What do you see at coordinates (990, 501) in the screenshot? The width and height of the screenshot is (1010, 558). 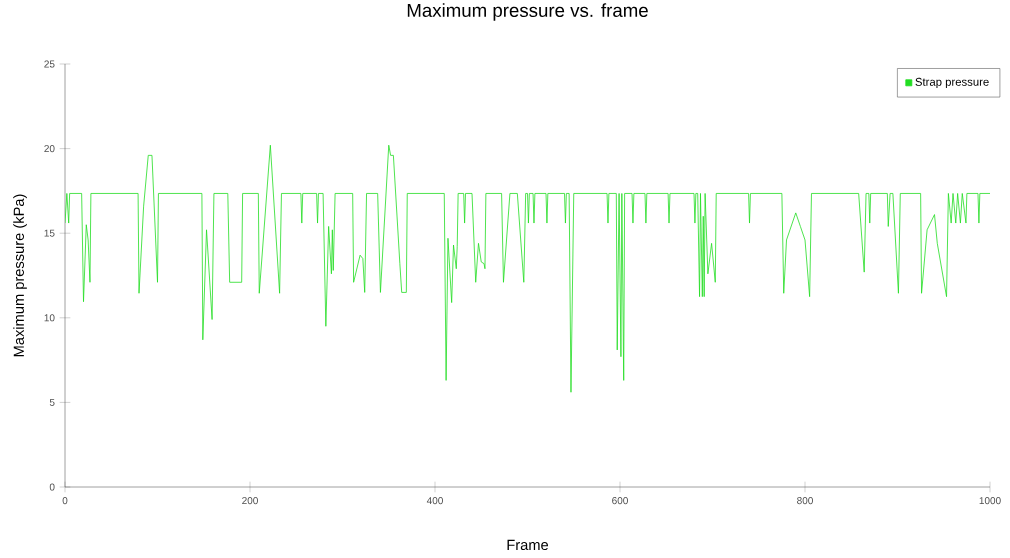 I see `x-tick-label: 1000` at bounding box center [990, 501].